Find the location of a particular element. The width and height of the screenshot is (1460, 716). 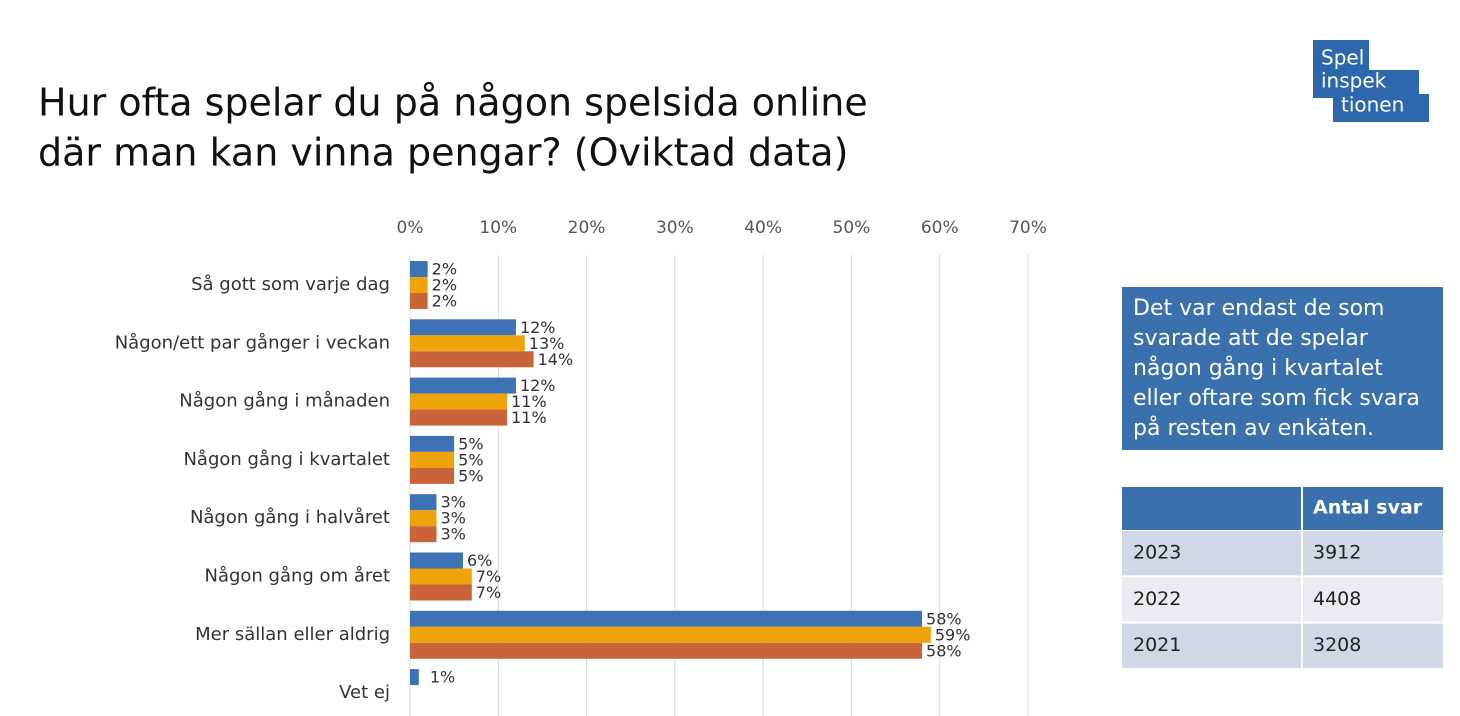

note-line: svarade att de spelar is located at coordinates (1251, 338).